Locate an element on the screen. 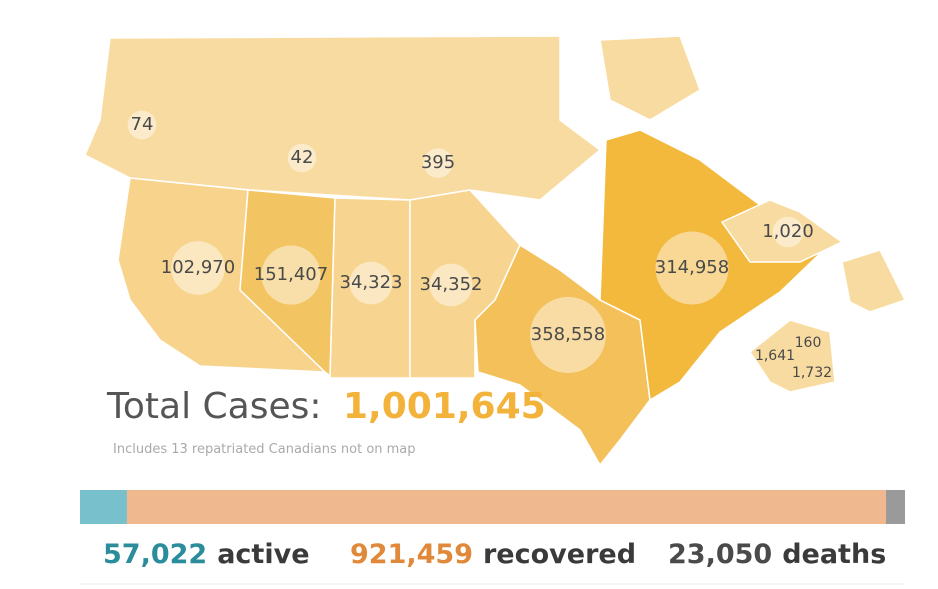 This screenshot has width=938, height=589. legend-value: 57,022 is located at coordinates (155, 554).